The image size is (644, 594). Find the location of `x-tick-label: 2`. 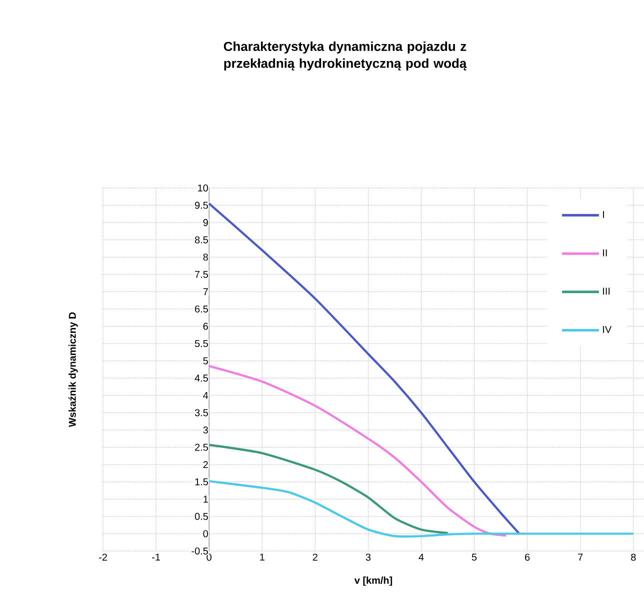

x-tick-label: 2 is located at coordinates (315, 557).